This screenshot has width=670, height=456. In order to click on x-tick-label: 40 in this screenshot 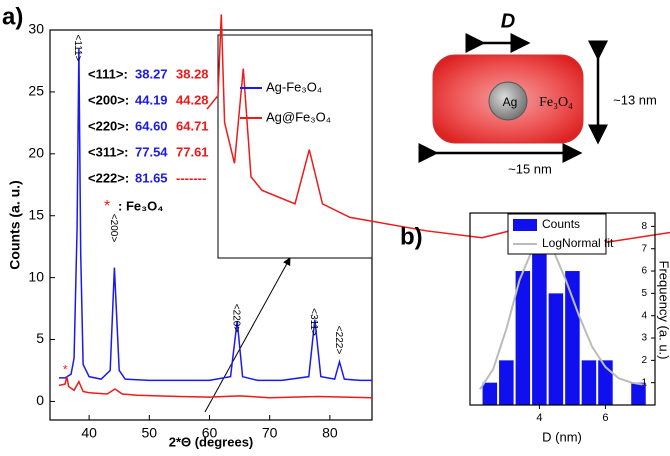, I will do `click(89, 433)`.